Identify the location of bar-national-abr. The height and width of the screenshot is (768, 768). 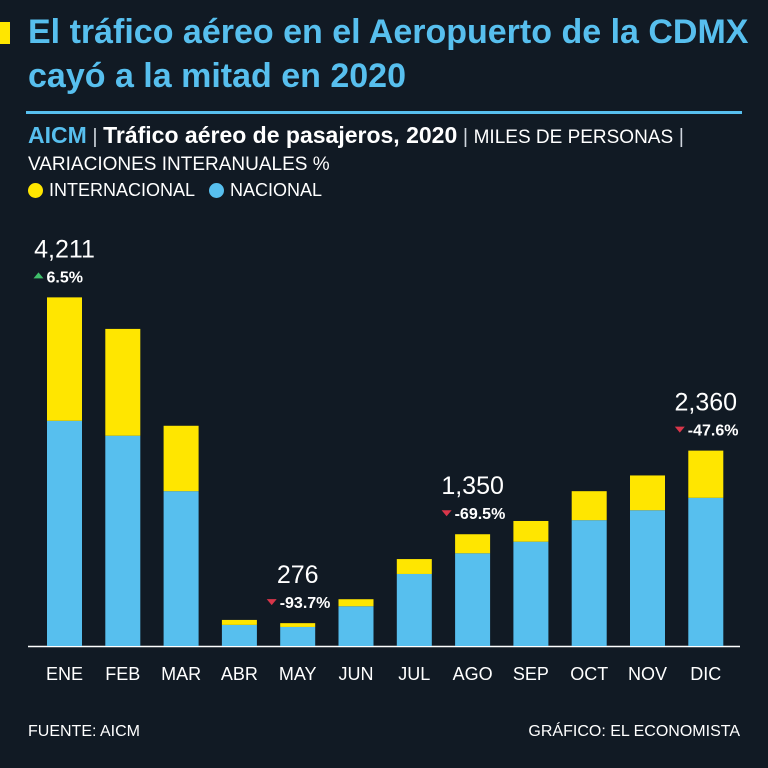
(239, 635).